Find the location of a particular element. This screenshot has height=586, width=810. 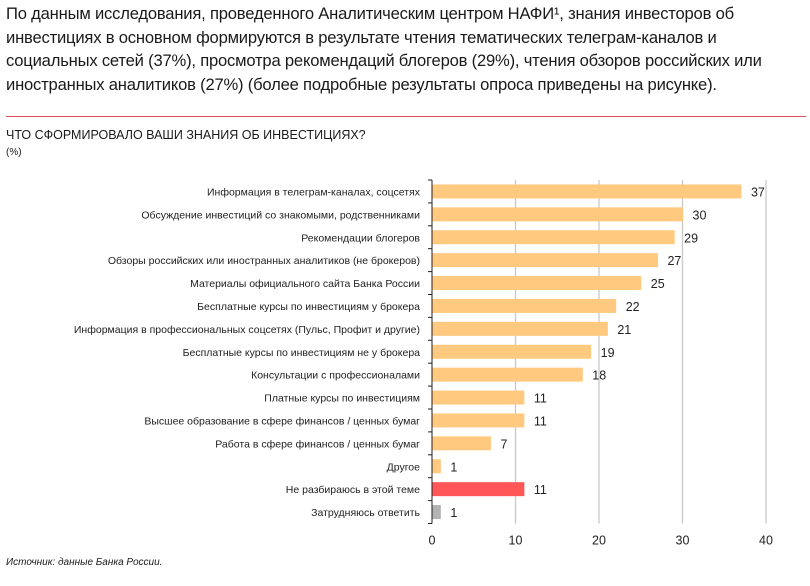

category-label: Рекомендации блогеров is located at coordinates (360, 238).